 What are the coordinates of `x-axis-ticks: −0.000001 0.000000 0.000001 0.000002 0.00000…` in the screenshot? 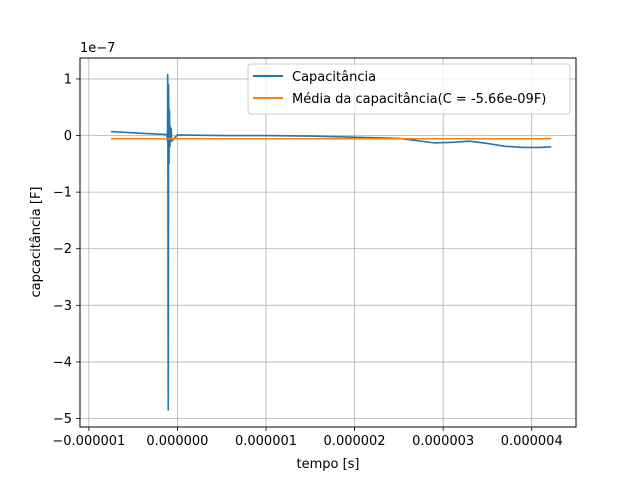 It's located at (307, 438).